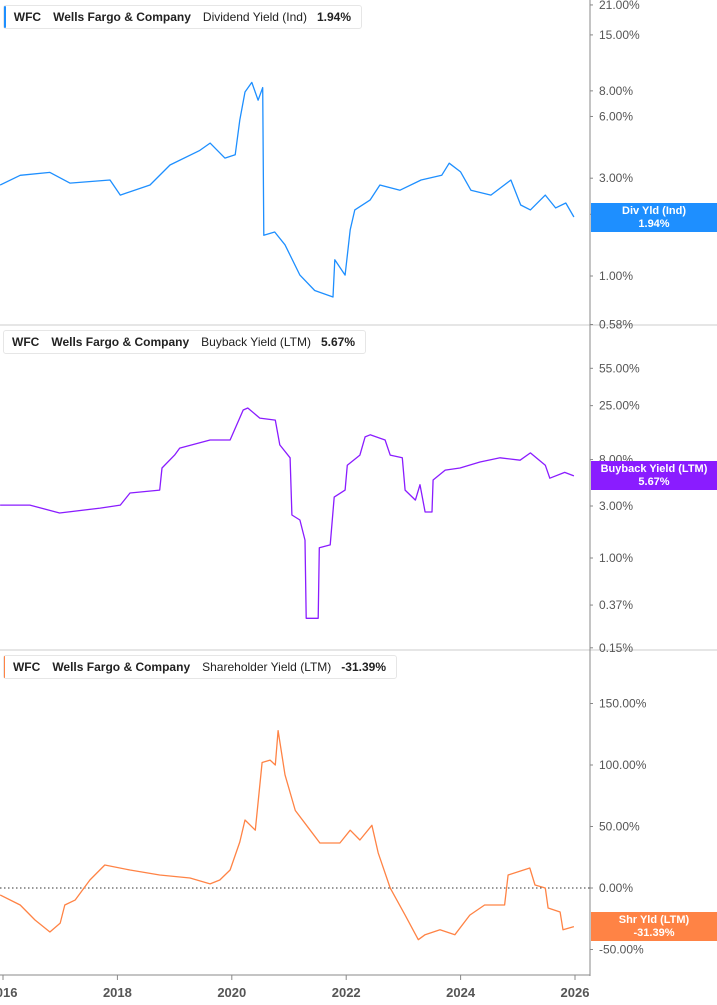 The width and height of the screenshot is (717, 1005). I want to click on x-tick-label: 2022, so click(346, 992).